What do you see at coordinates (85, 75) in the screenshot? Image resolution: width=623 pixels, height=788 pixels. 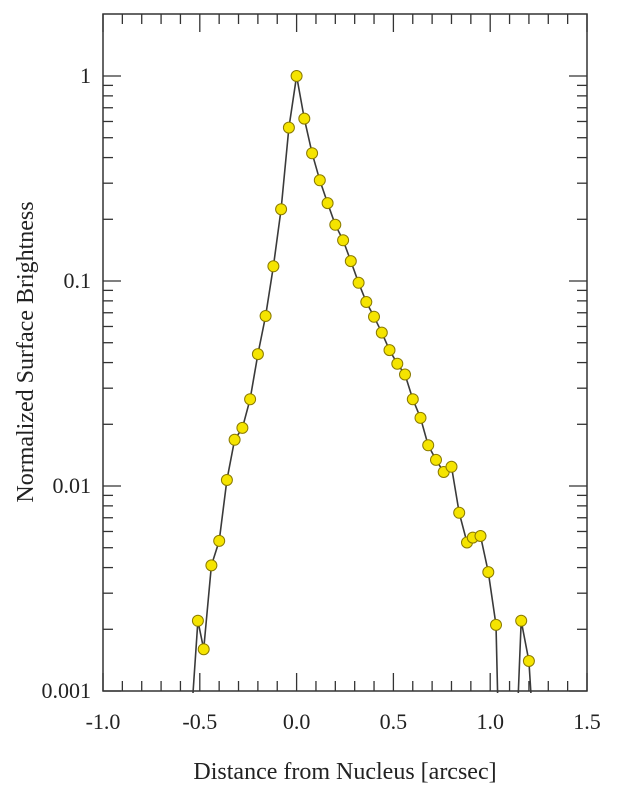 I see `y-tick-label: 1` at bounding box center [85, 75].